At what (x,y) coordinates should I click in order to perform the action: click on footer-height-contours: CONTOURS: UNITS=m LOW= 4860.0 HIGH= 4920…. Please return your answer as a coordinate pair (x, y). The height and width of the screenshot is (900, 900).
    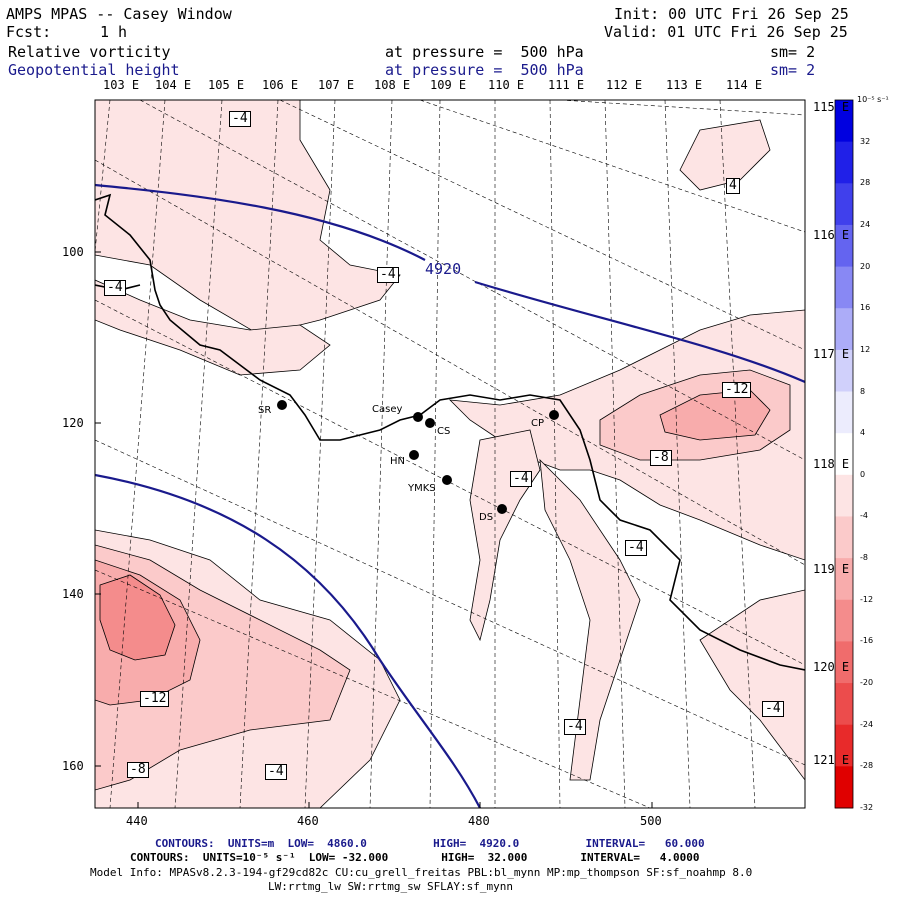
    Looking at the image, I should click on (430, 843).